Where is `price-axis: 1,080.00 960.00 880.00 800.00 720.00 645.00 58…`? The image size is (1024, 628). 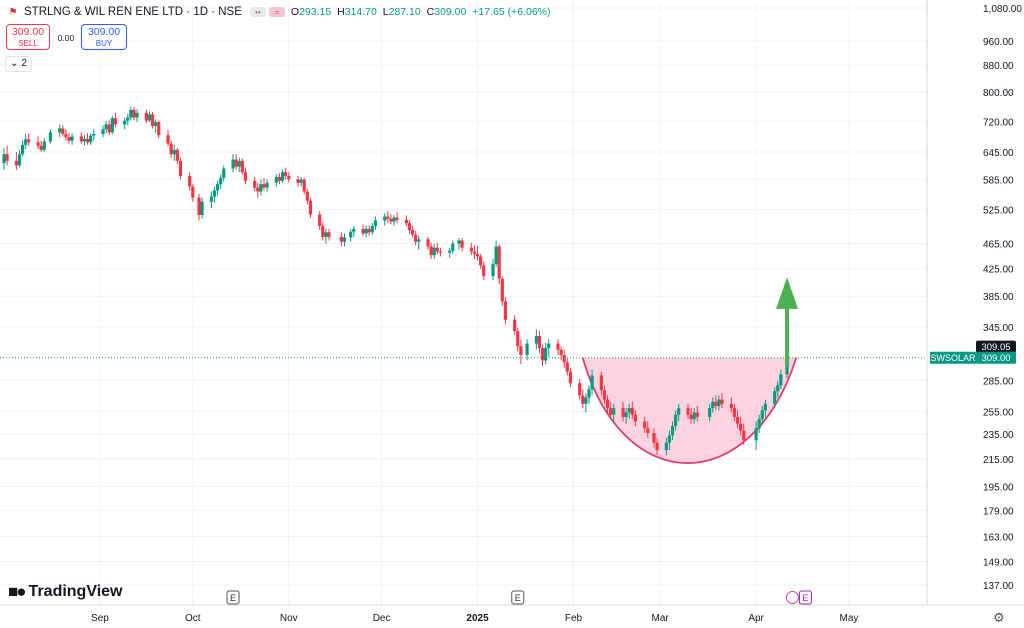
price-axis: 1,080.00 960.00 880.00 800.00 720.00 645.00 58… is located at coordinates (974, 302).